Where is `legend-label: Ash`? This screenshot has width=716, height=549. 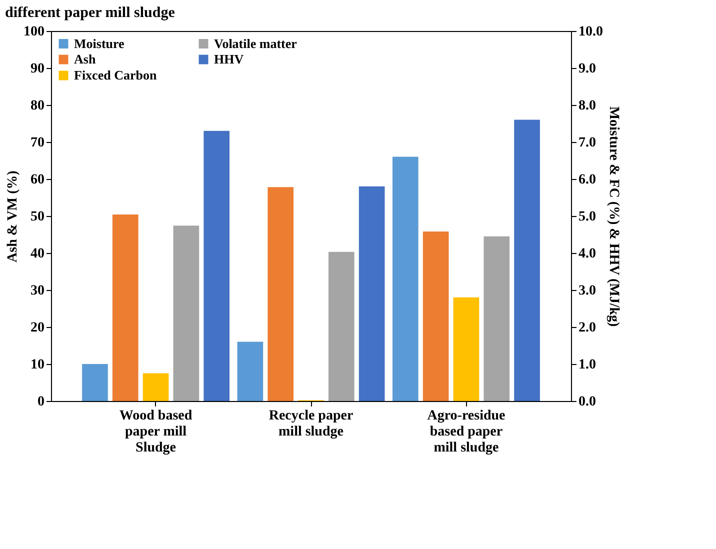
legend-label: Ash is located at coordinates (85, 59).